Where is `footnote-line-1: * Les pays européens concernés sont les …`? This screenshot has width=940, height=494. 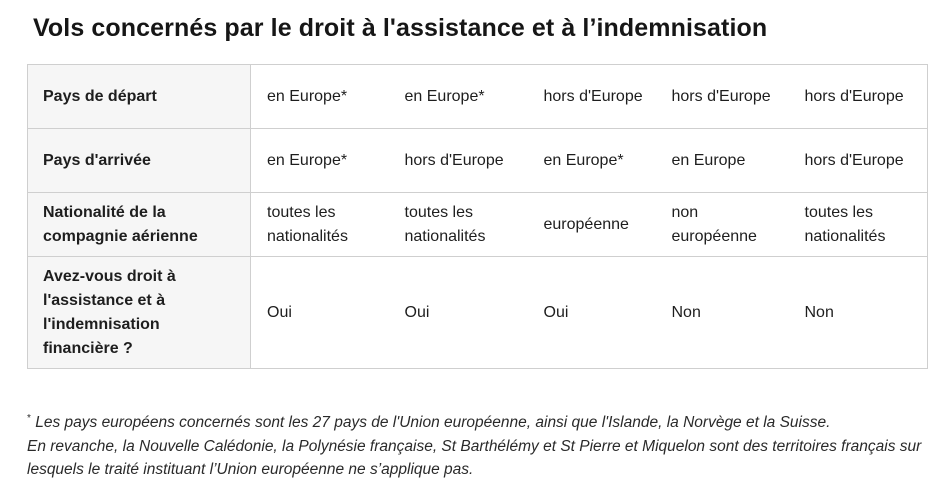
footnote-line-1: * Les pays européens concernés sont les … is located at coordinates (477, 423).